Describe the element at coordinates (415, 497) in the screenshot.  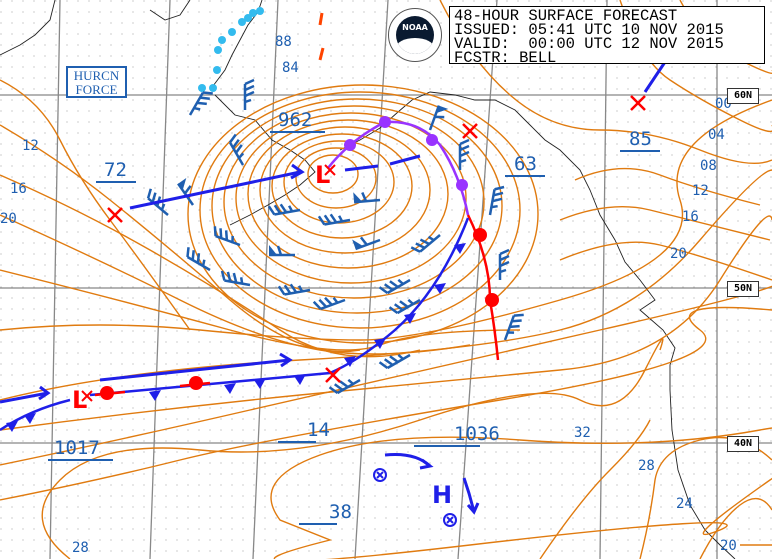
I see `circle-x-icons` at that location.